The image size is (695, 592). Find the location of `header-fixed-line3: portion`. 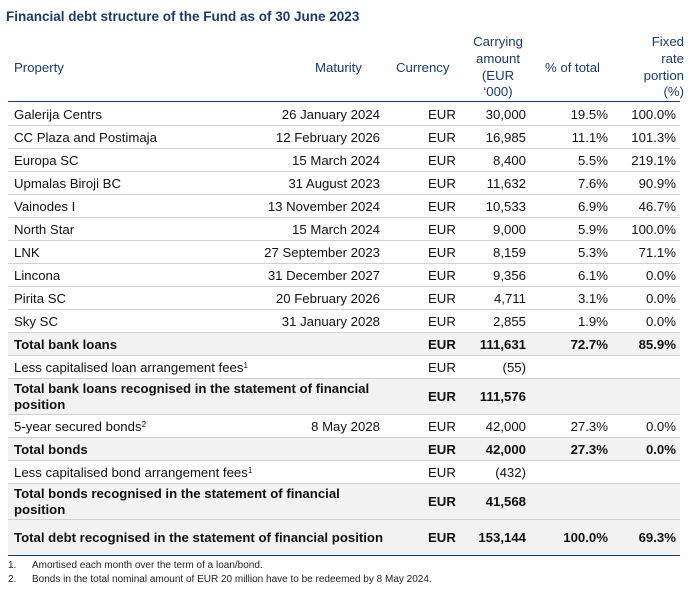

header-fixed-line3: portion is located at coordinates (663, 75).